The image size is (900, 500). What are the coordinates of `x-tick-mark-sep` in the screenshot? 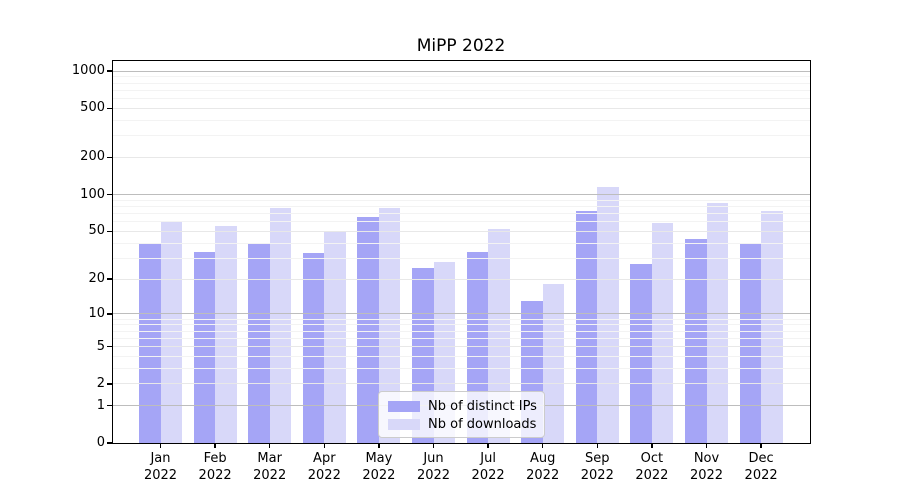 It's located at (597, 445).